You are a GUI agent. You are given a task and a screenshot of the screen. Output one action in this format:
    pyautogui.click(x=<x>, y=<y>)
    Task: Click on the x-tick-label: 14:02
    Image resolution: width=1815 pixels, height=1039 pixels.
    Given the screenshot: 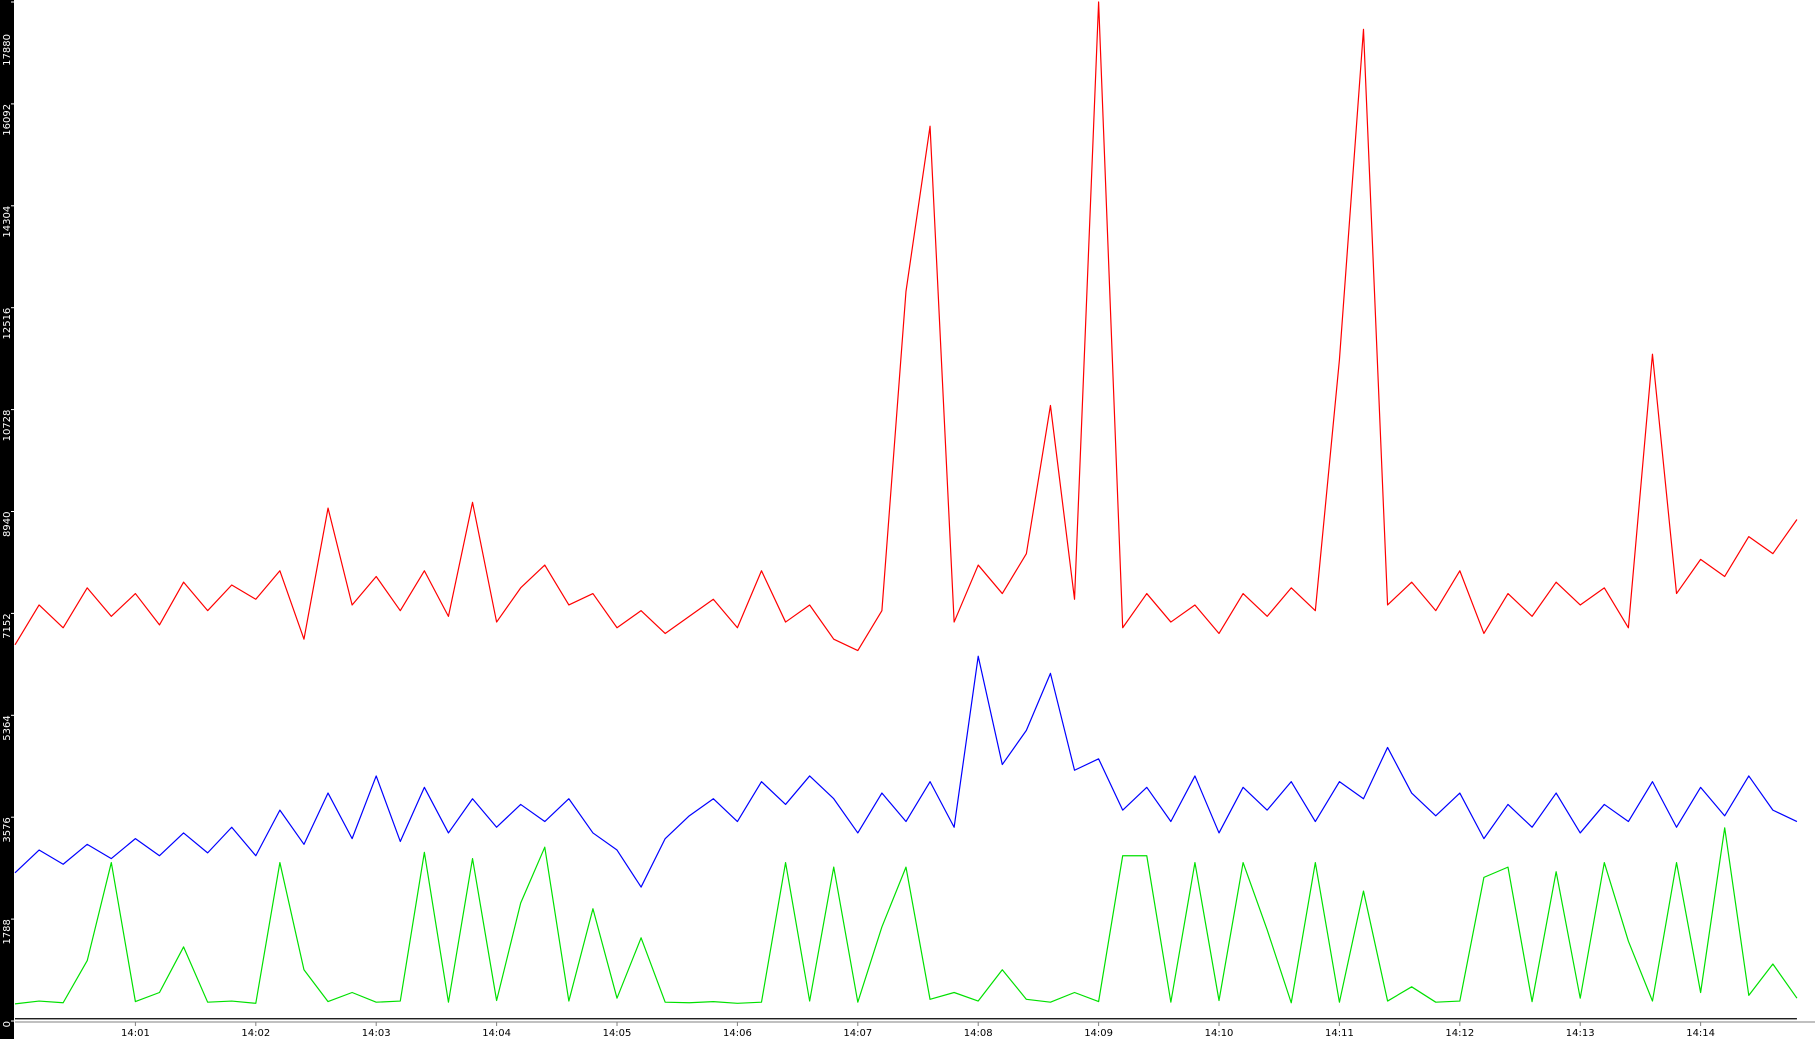 What is the action you would take?
    pyautogui.click(x=255, y=1033)
    